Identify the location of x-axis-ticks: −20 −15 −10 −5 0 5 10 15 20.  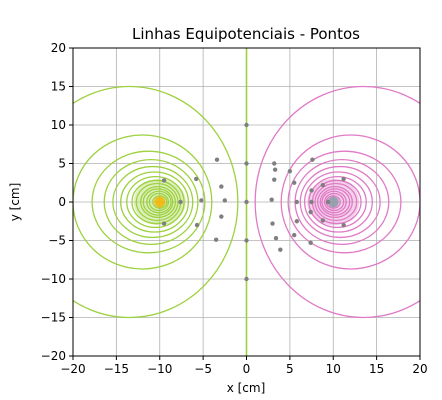
(244, 366).